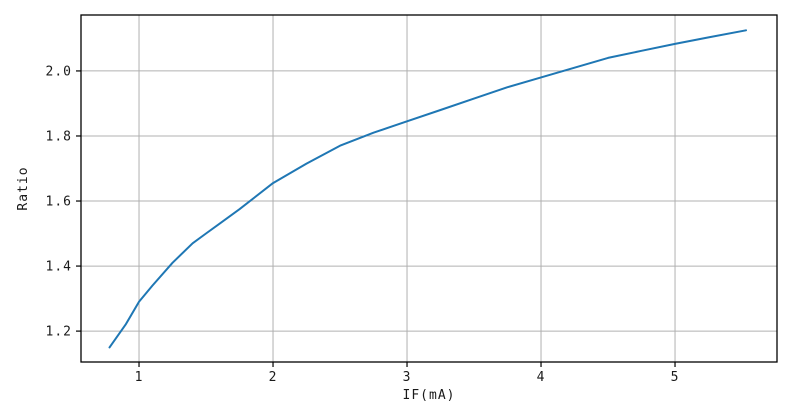 Image resolution: width=800 pixels, height=409 pixels. I want to click on x-axis-label: IF(mA), so click(429, 395).